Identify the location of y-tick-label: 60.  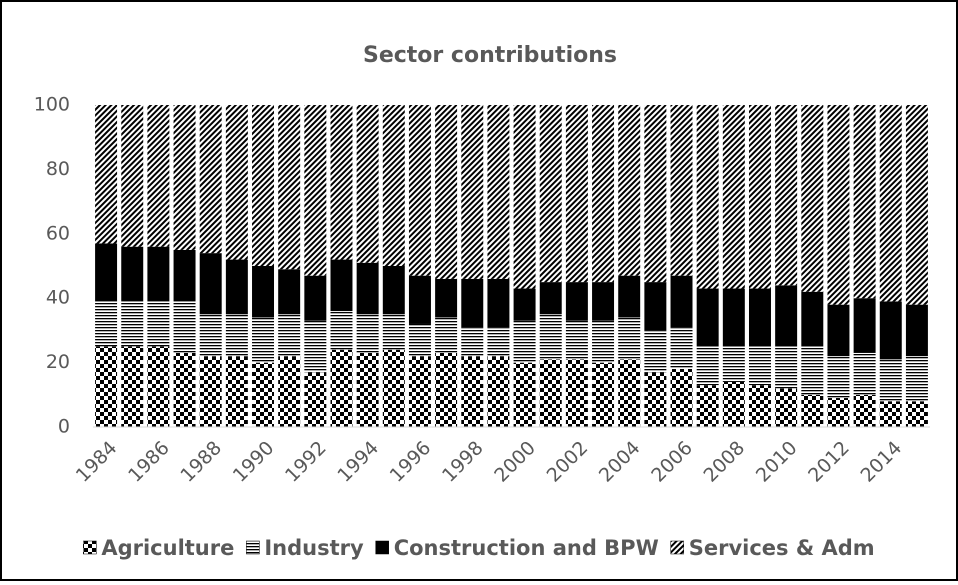
(58, 233).